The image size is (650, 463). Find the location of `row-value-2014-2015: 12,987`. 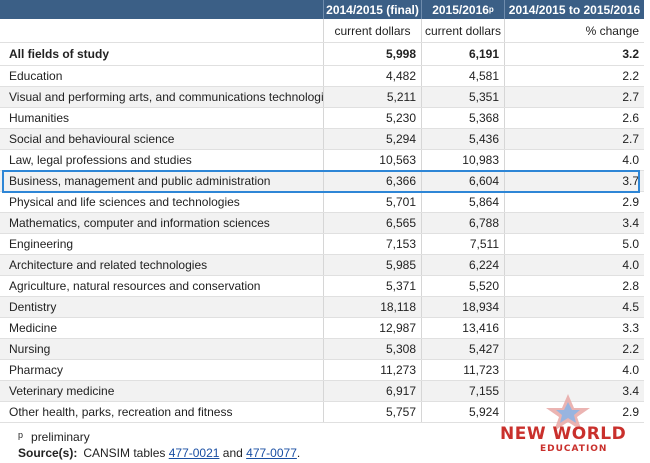

row-value-2014-2015: 12,987 is located at coordinates (373, 328).